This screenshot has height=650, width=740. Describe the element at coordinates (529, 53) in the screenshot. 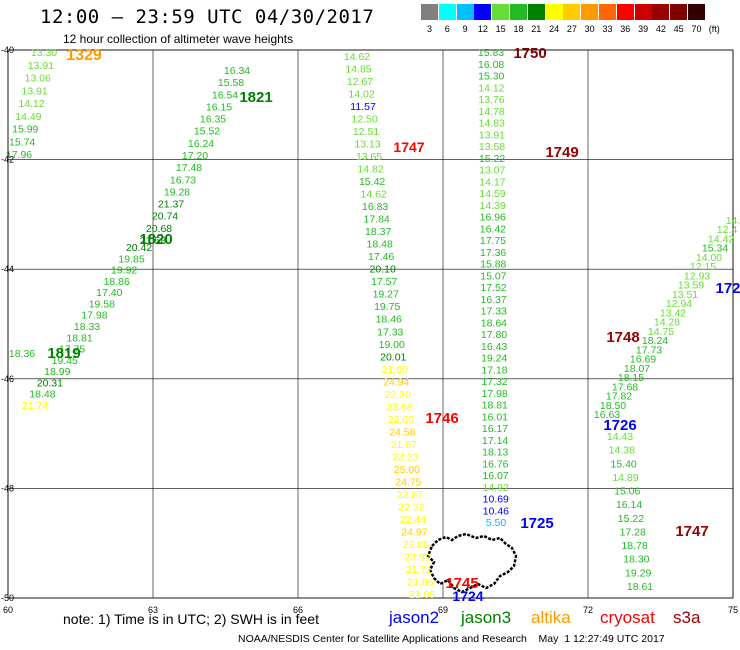

I see `pass-time-label: 1750` at that location.